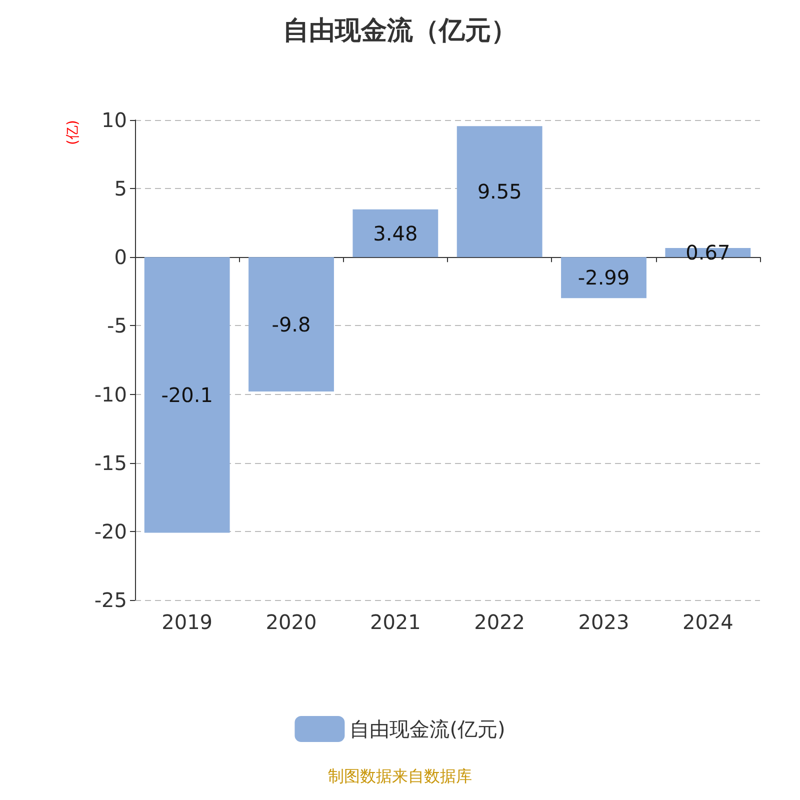  I want to click on y-tick-label: 0, so click(120, 257).